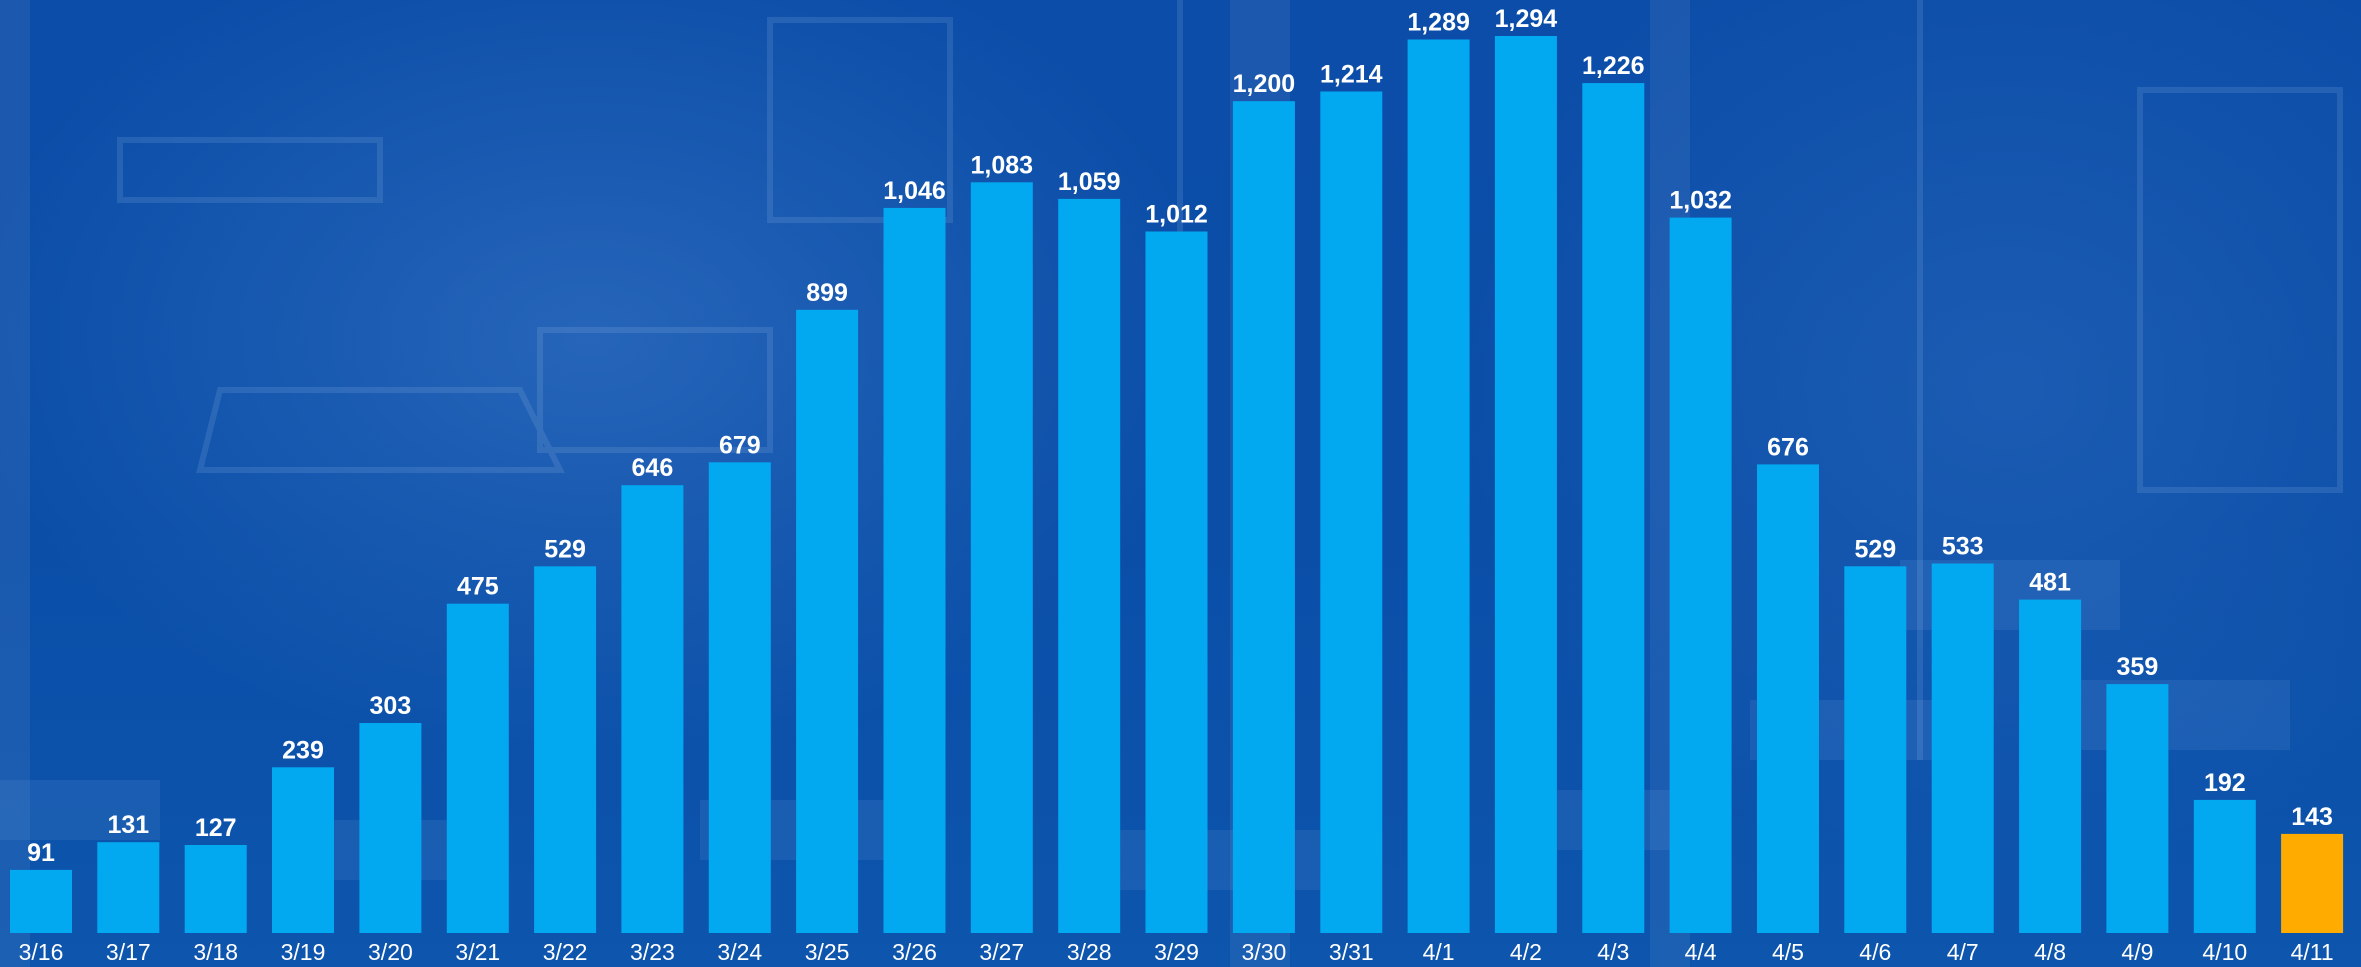  What do you see at coordinates (827, 952) in the screenshot?
I see `x-tick-label-3-25: 3/25` at bounding box center [827, 952].